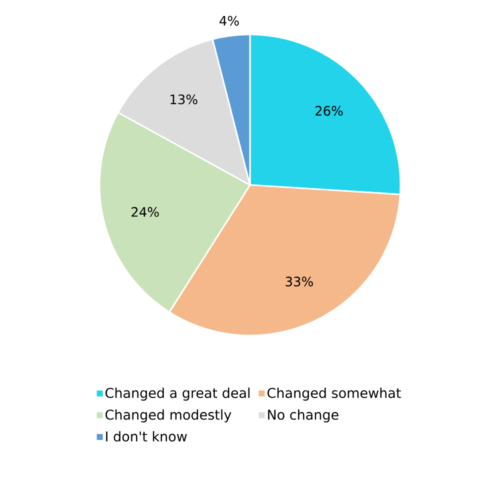 This screenshot has width=494, height=497. What do you see at coordinates (178, 394) in the screenshot?
I see `legend-label: Changed a great deal` at bounding box center [178, 394].